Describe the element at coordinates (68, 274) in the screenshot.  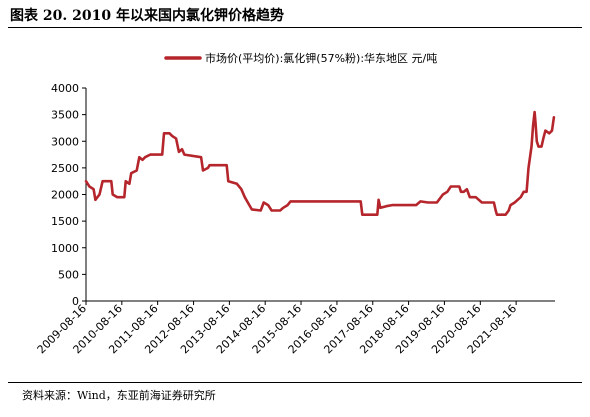
I see `y-tick-label: 500` at that location.